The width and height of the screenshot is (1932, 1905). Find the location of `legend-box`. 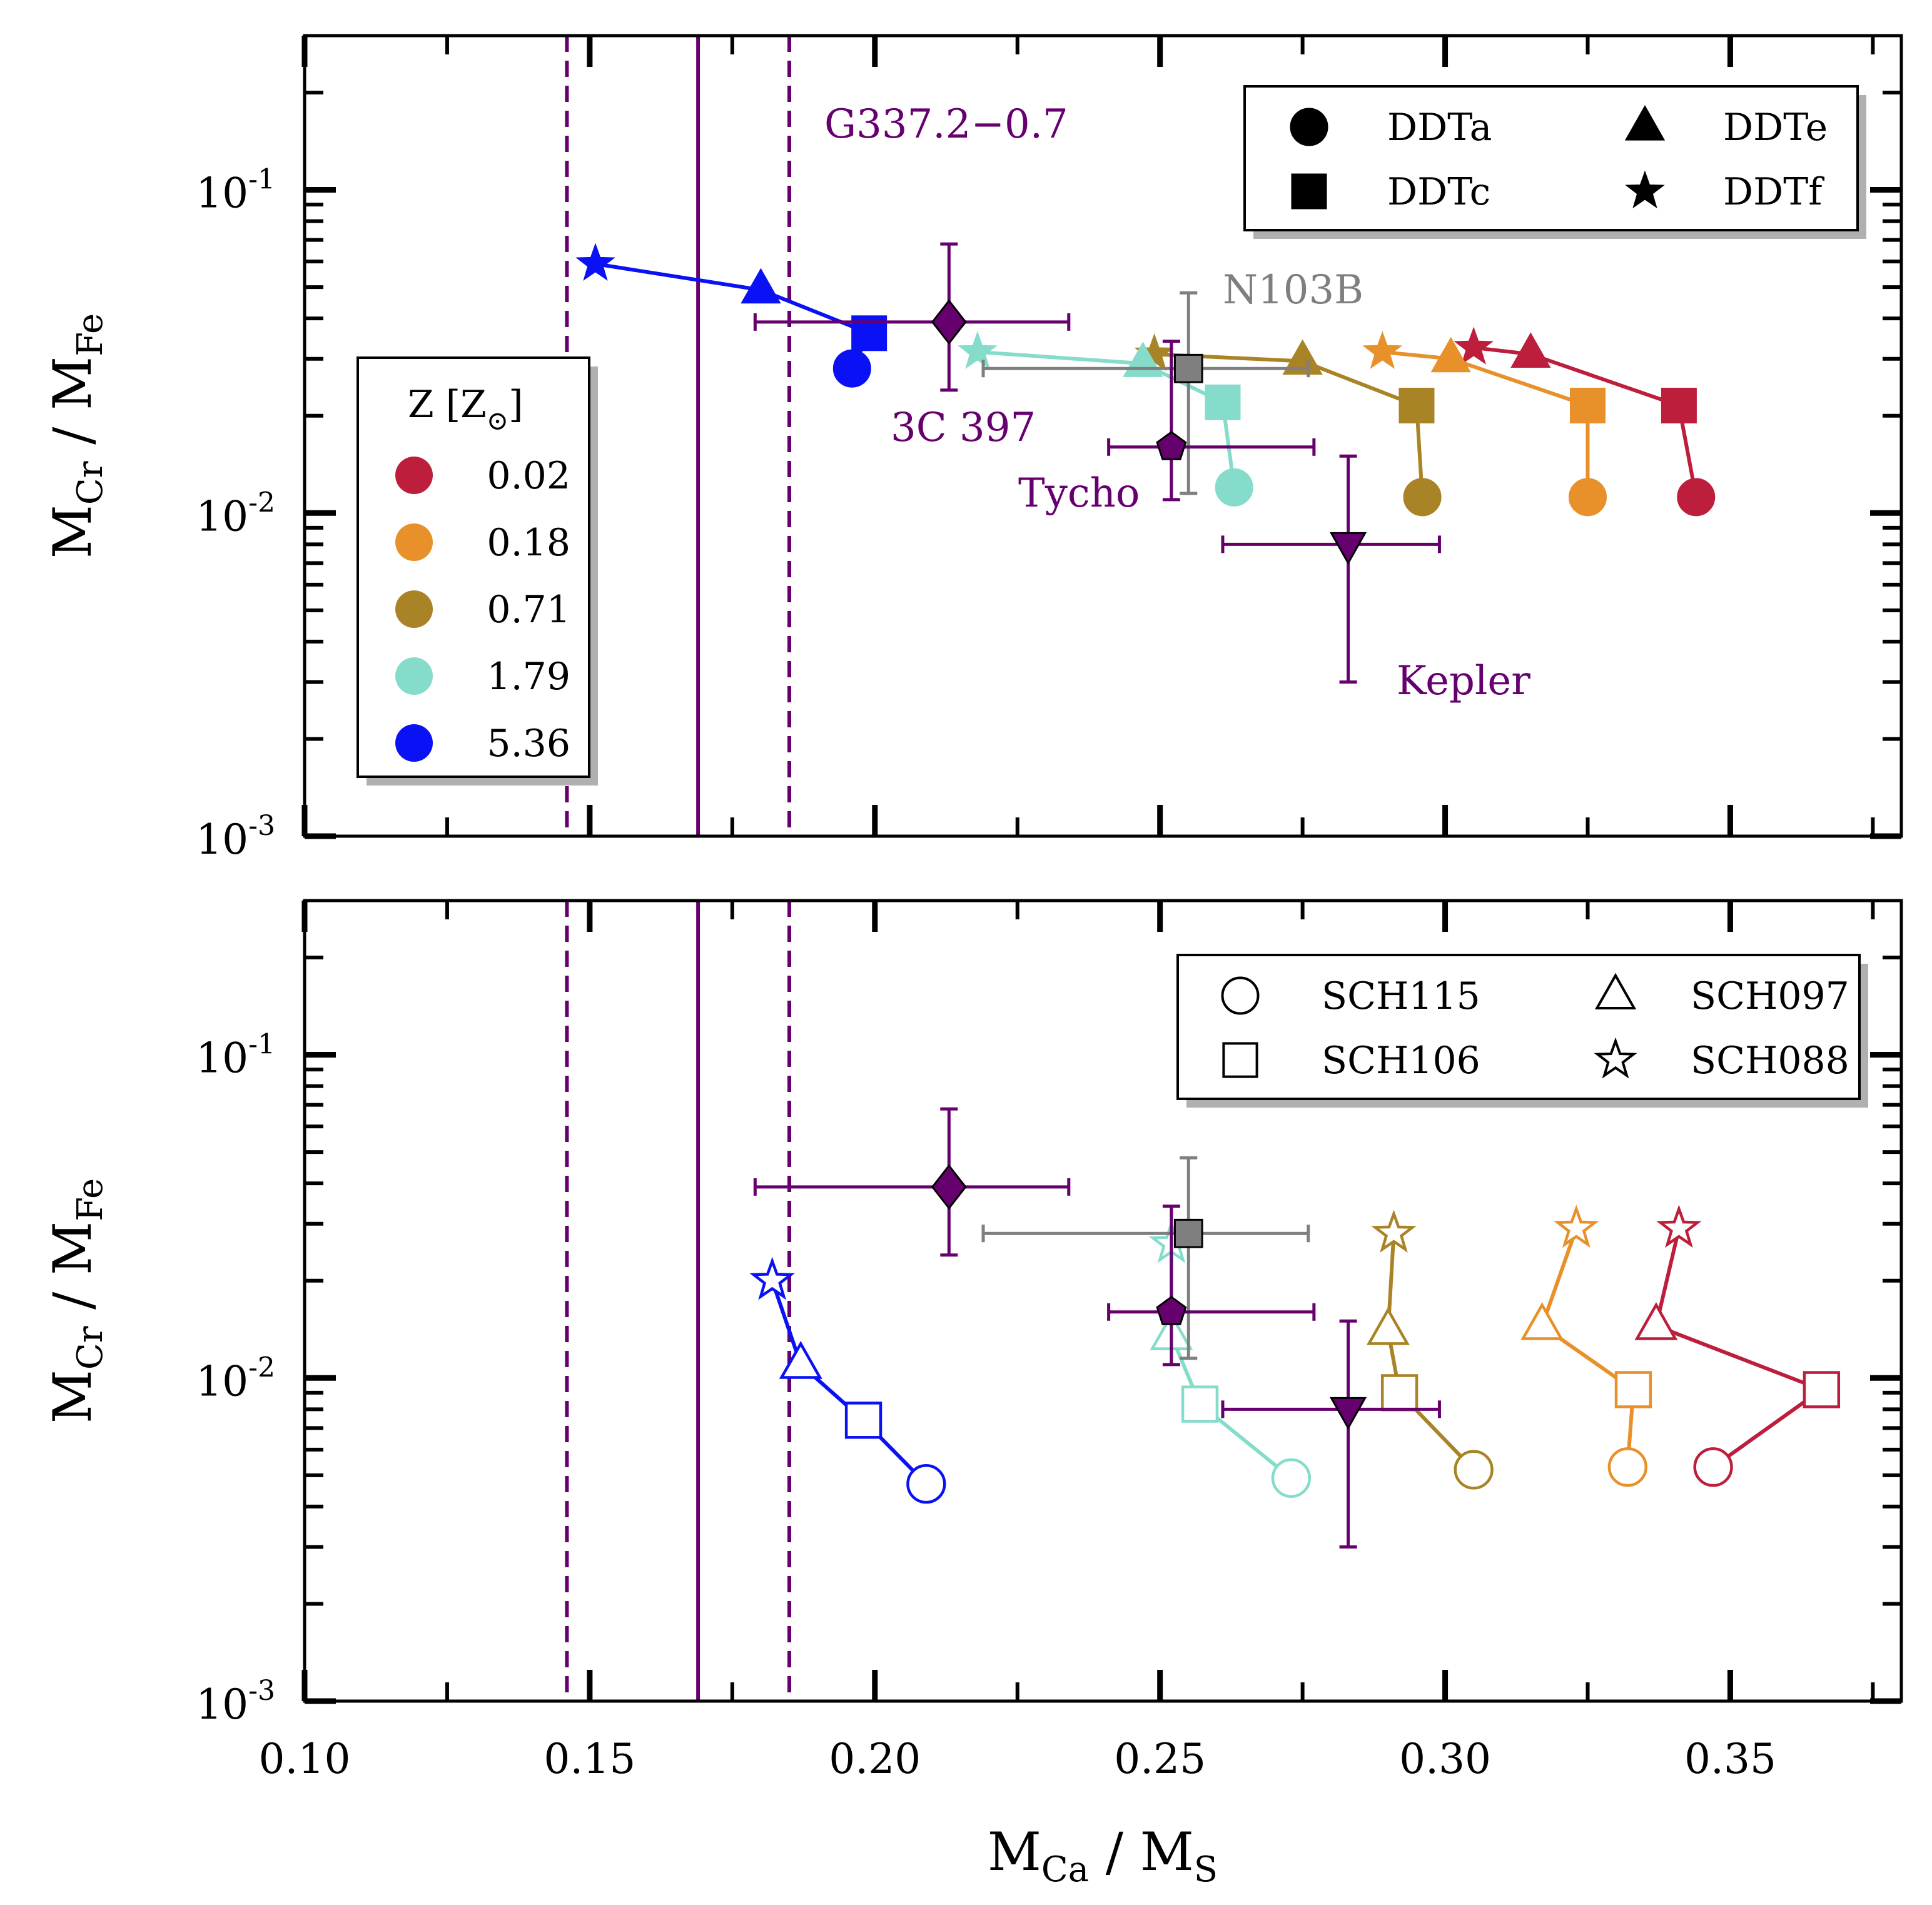

legend-box is located at coordinates (1518, 1027).